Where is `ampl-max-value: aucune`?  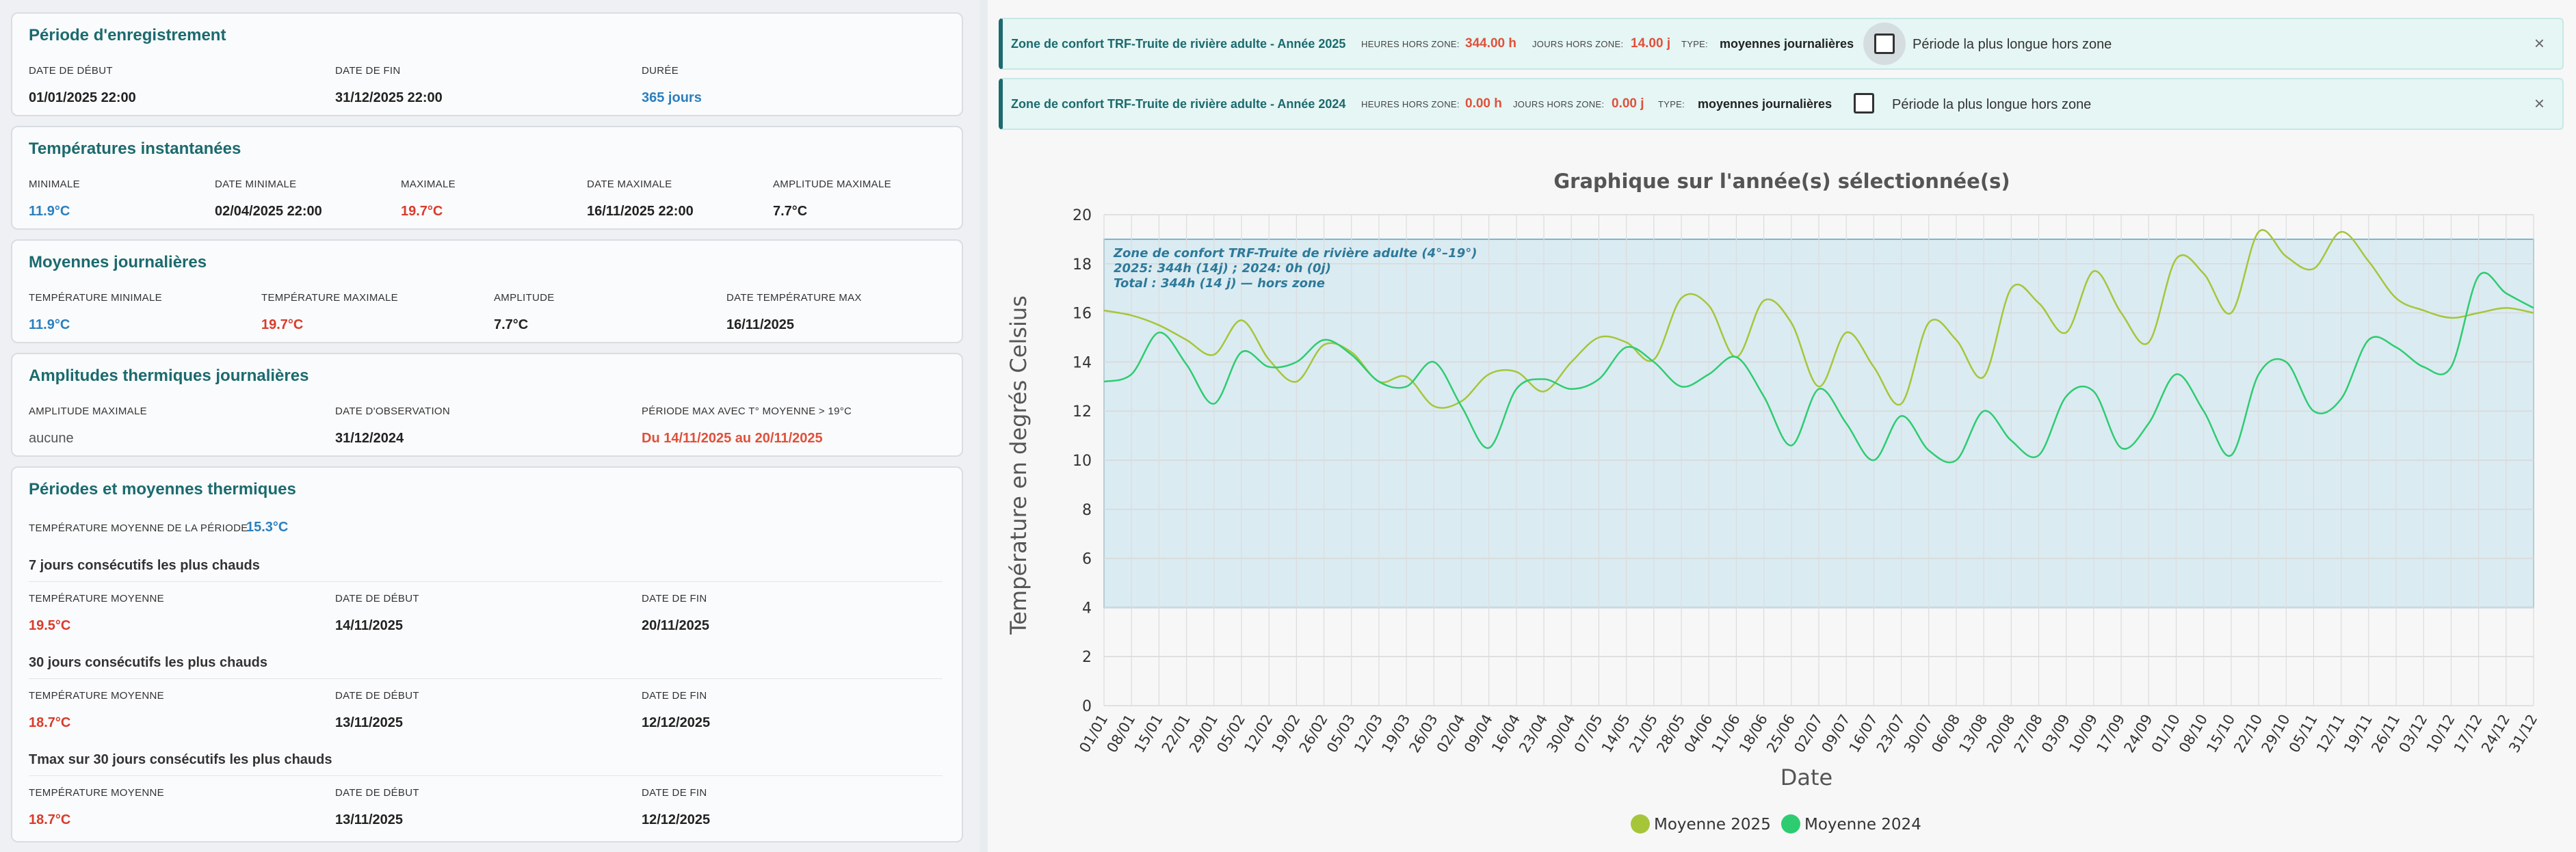
ampl-max-value: aucune is located at coordinates (51, 438).